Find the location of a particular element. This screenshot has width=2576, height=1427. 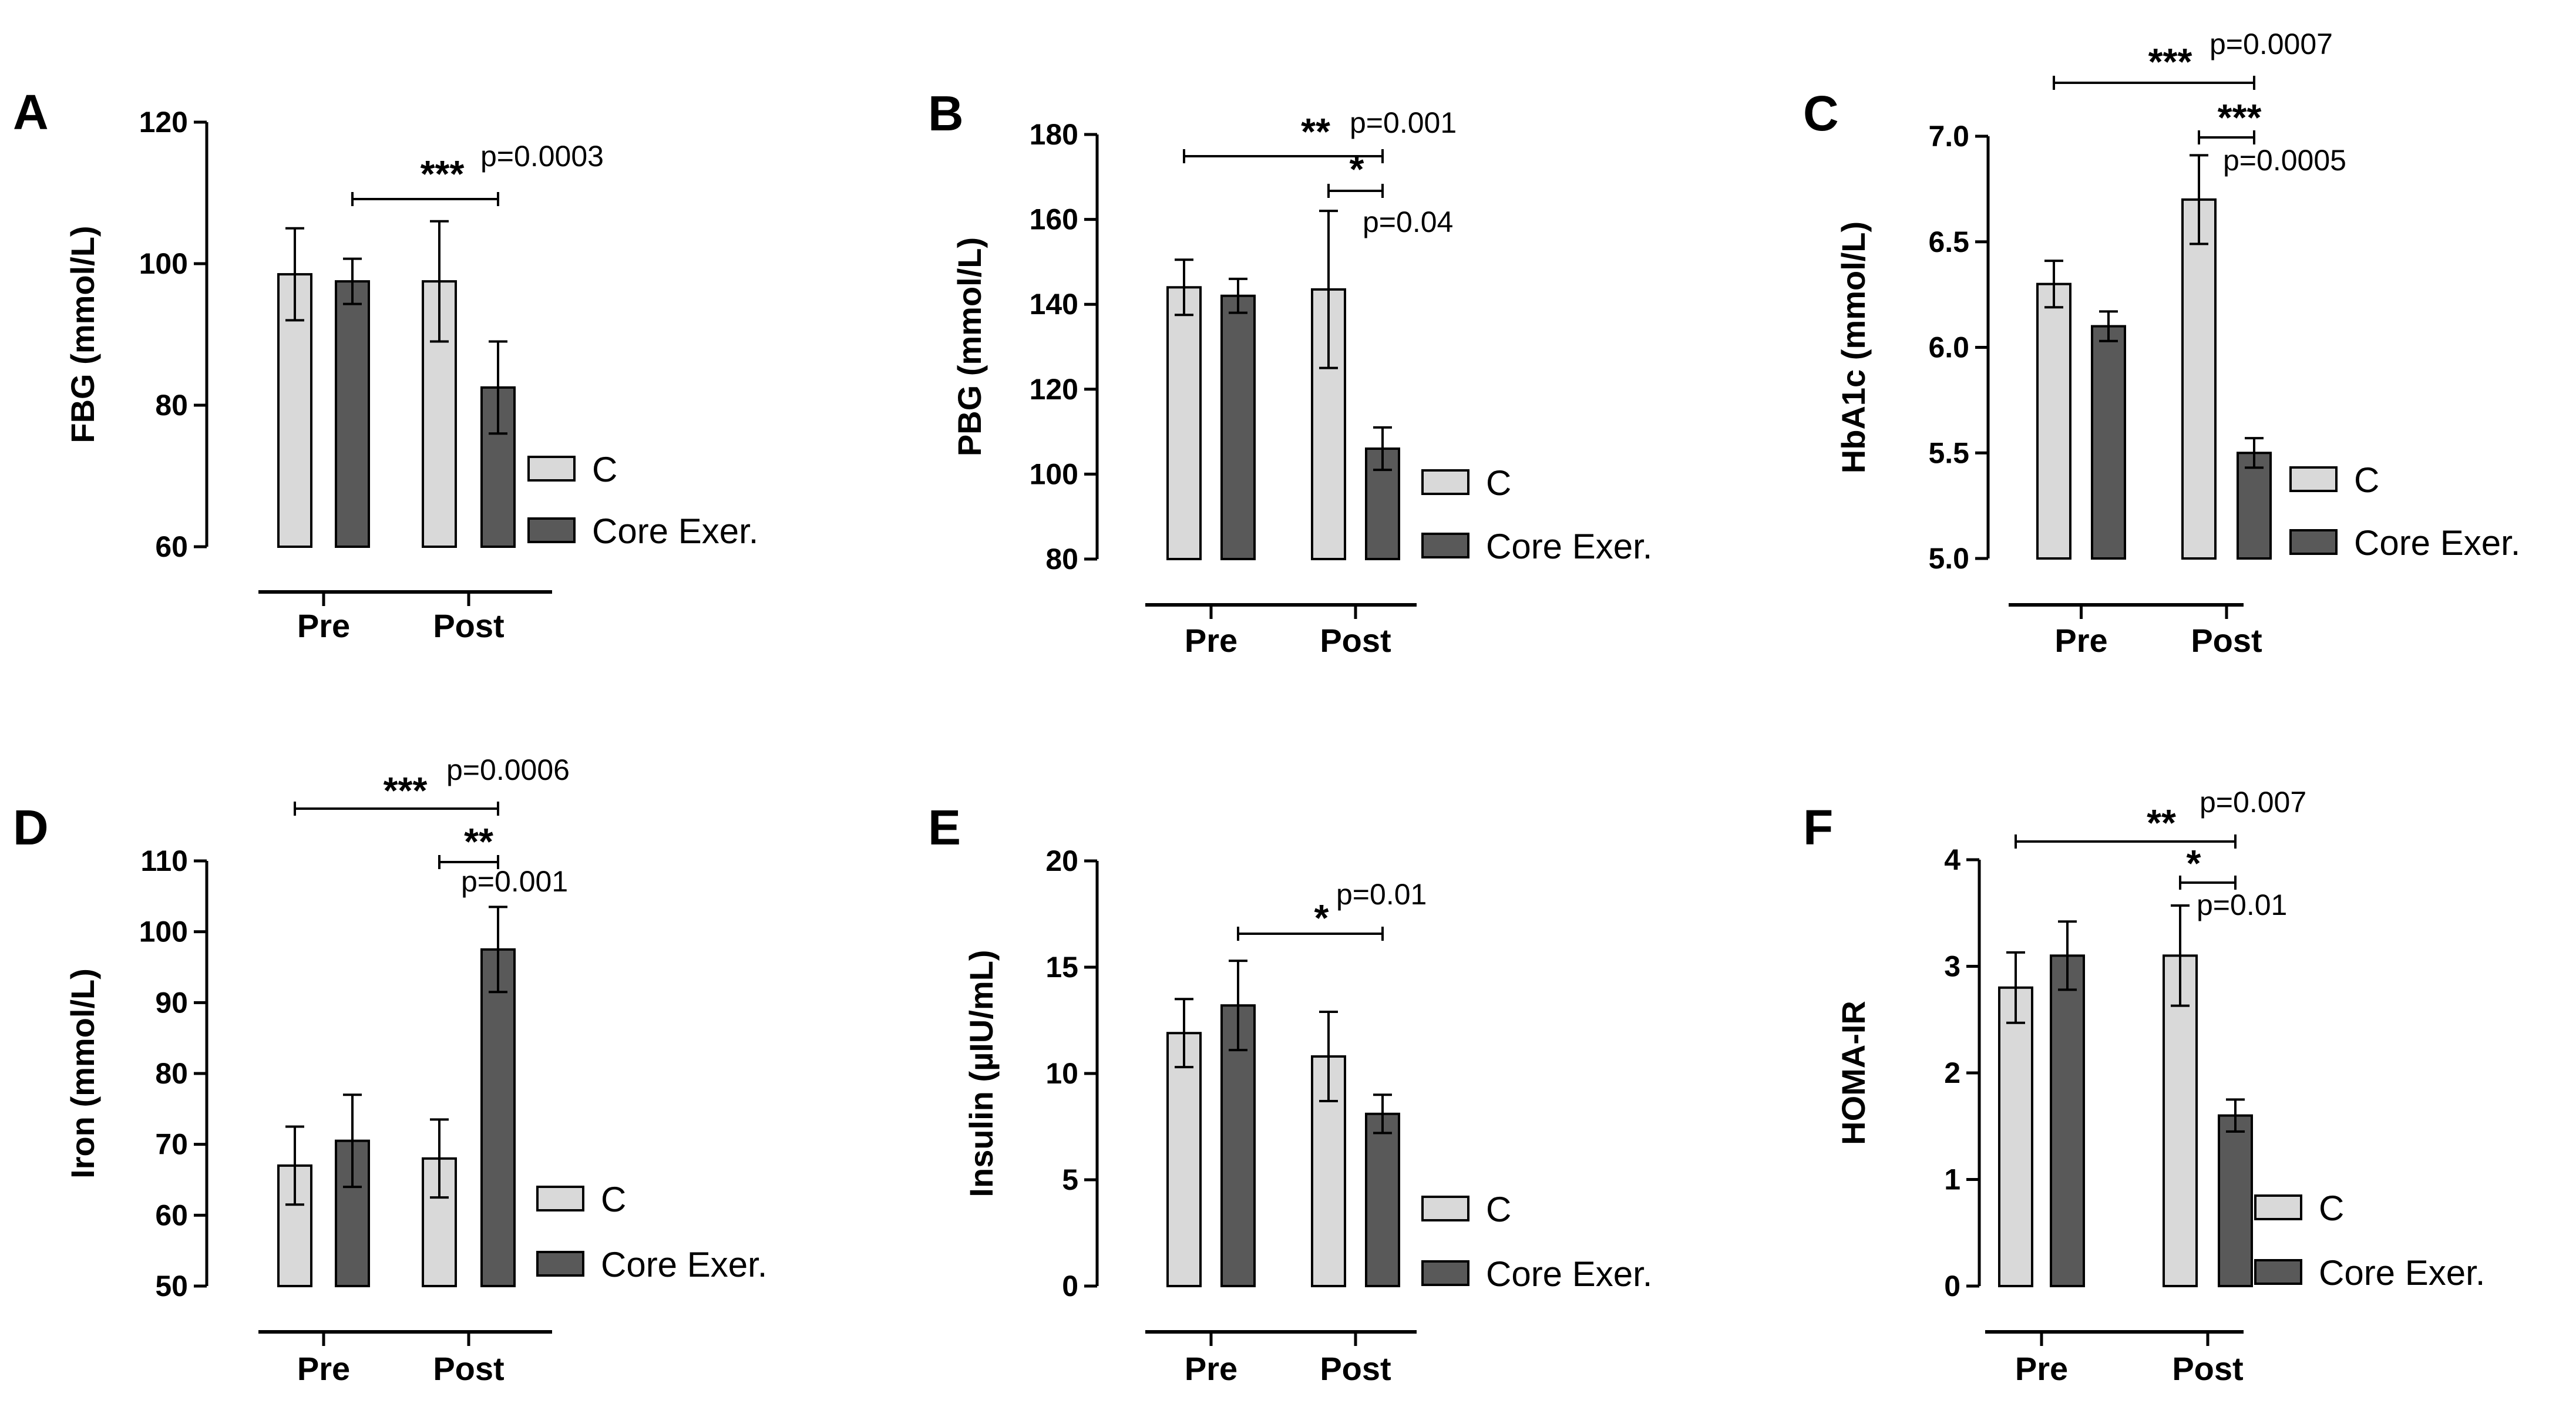

y-tick-label: 50 is located at coordinates (171, 1286).